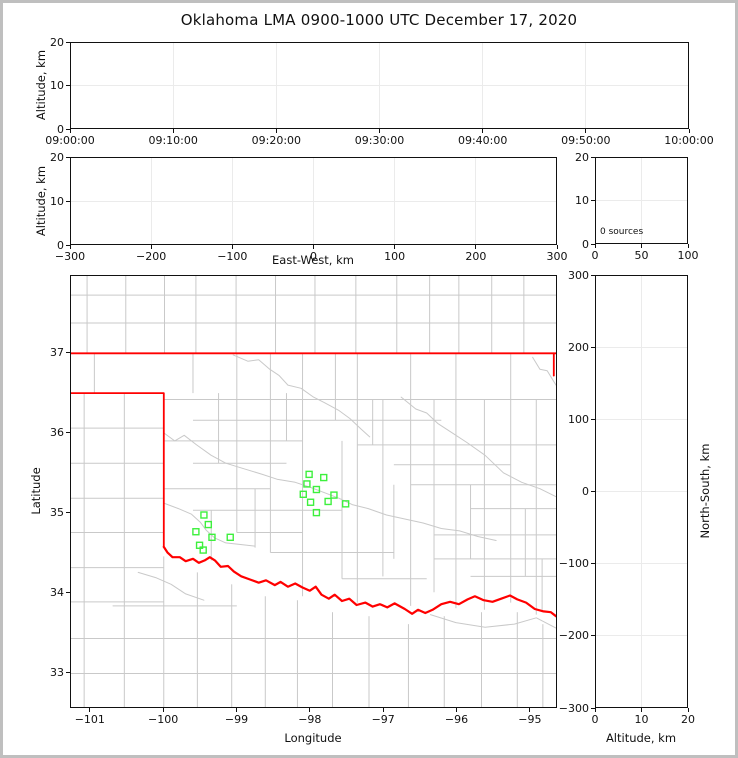 Image resolution: width=738 pixels, height=758 pixels. Describe the element at coordinates (151, 256) in the screenshot. I see `x-tick-label: −200` at that location.